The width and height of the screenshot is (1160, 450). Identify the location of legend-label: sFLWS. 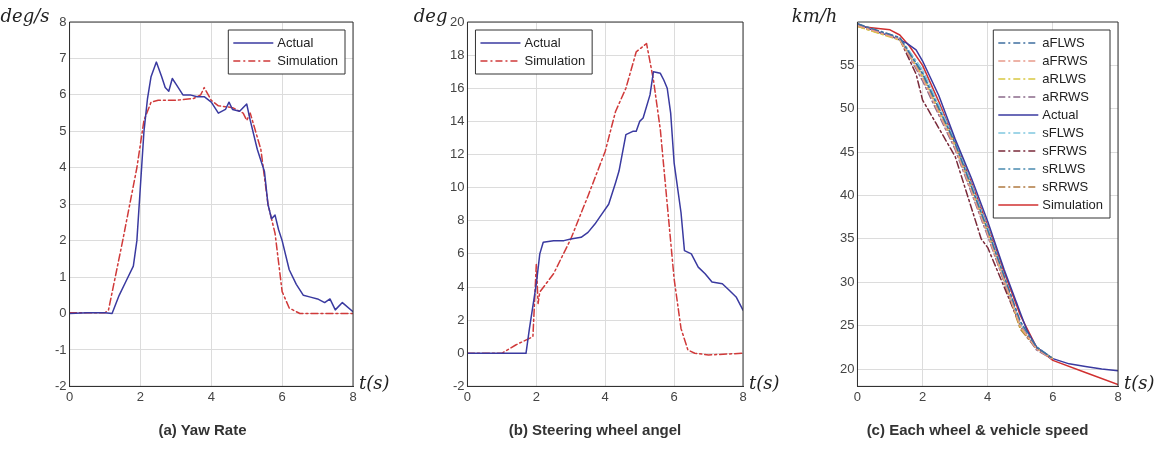
(1063, 132).